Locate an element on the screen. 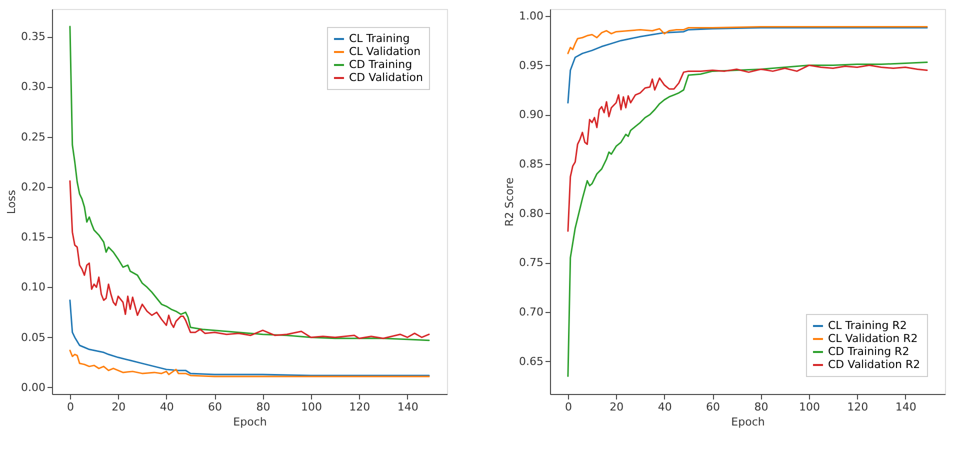  y-tick-label: 0.80 is located at coordinates (531, 213).